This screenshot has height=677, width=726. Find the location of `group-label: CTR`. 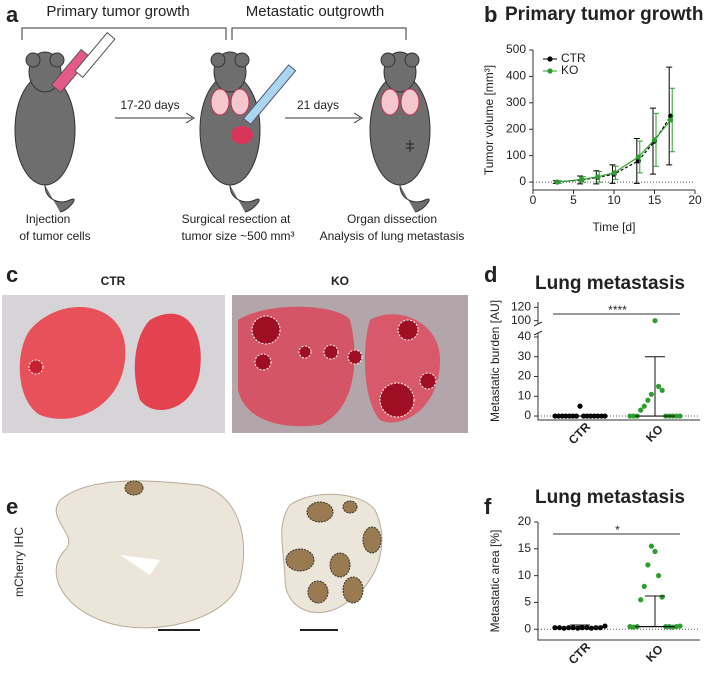

group-label: CTR is located at coordinates (113, 281).